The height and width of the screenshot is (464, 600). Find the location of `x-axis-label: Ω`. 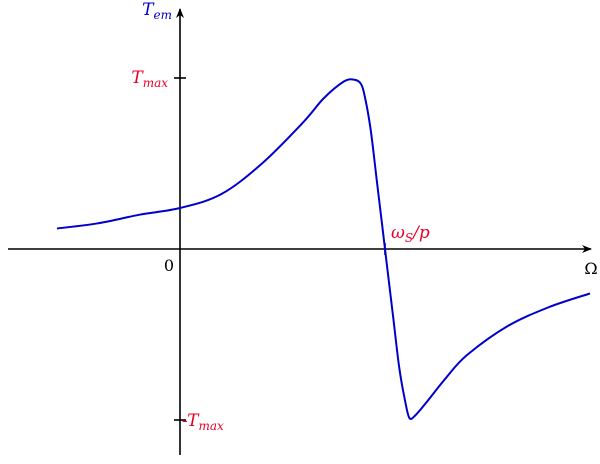

x-axis-label: Ω is located at coordinates (590, 268).